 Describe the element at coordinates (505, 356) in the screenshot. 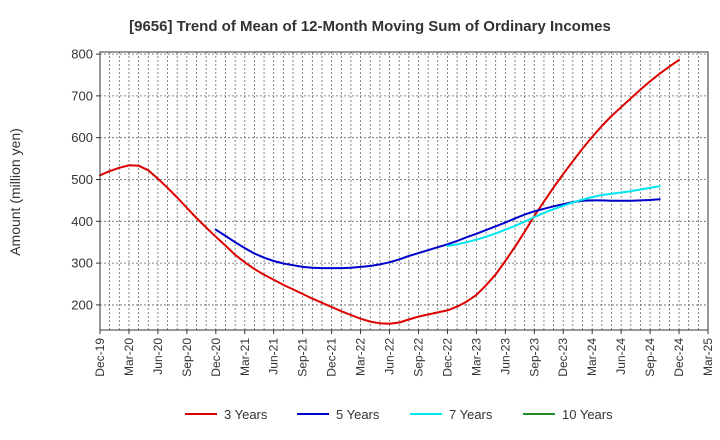

I see `x-tick-label: Jun-23` at that location.